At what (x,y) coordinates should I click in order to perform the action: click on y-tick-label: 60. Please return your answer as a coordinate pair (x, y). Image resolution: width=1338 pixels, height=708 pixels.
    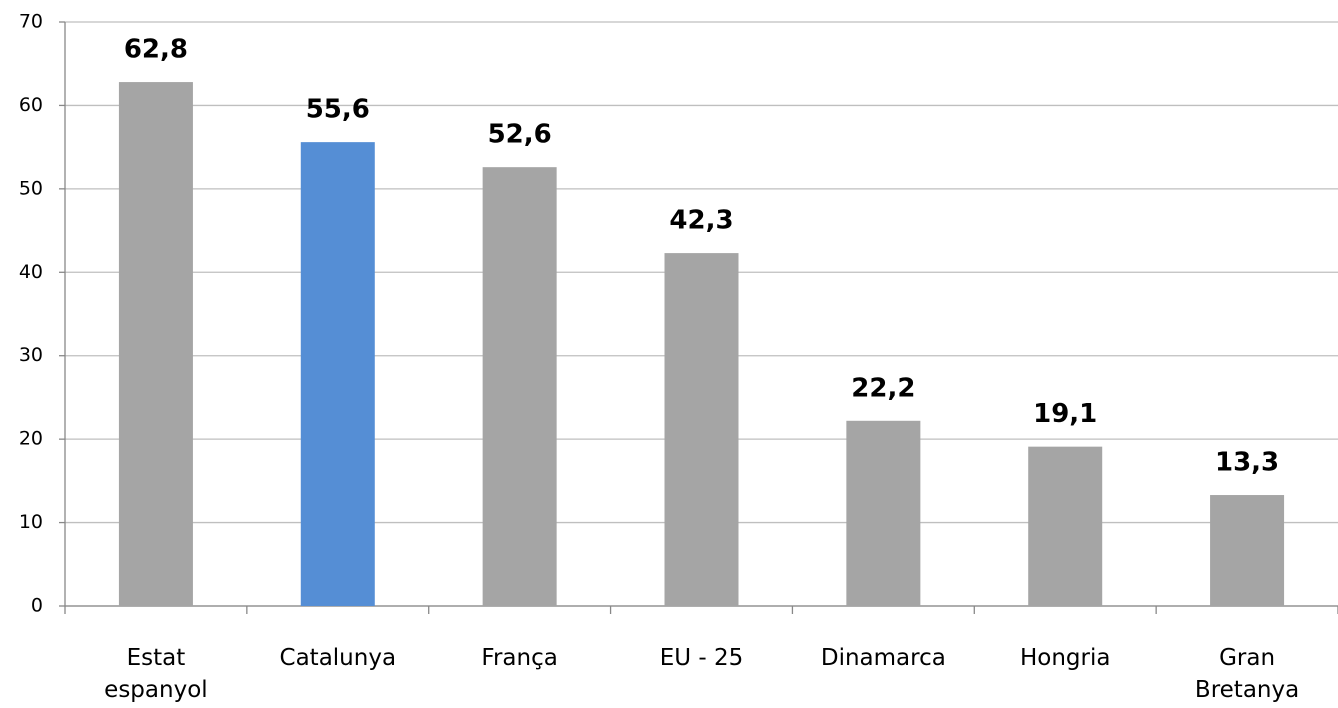
    Looking at the image, I should click on (31, 105).